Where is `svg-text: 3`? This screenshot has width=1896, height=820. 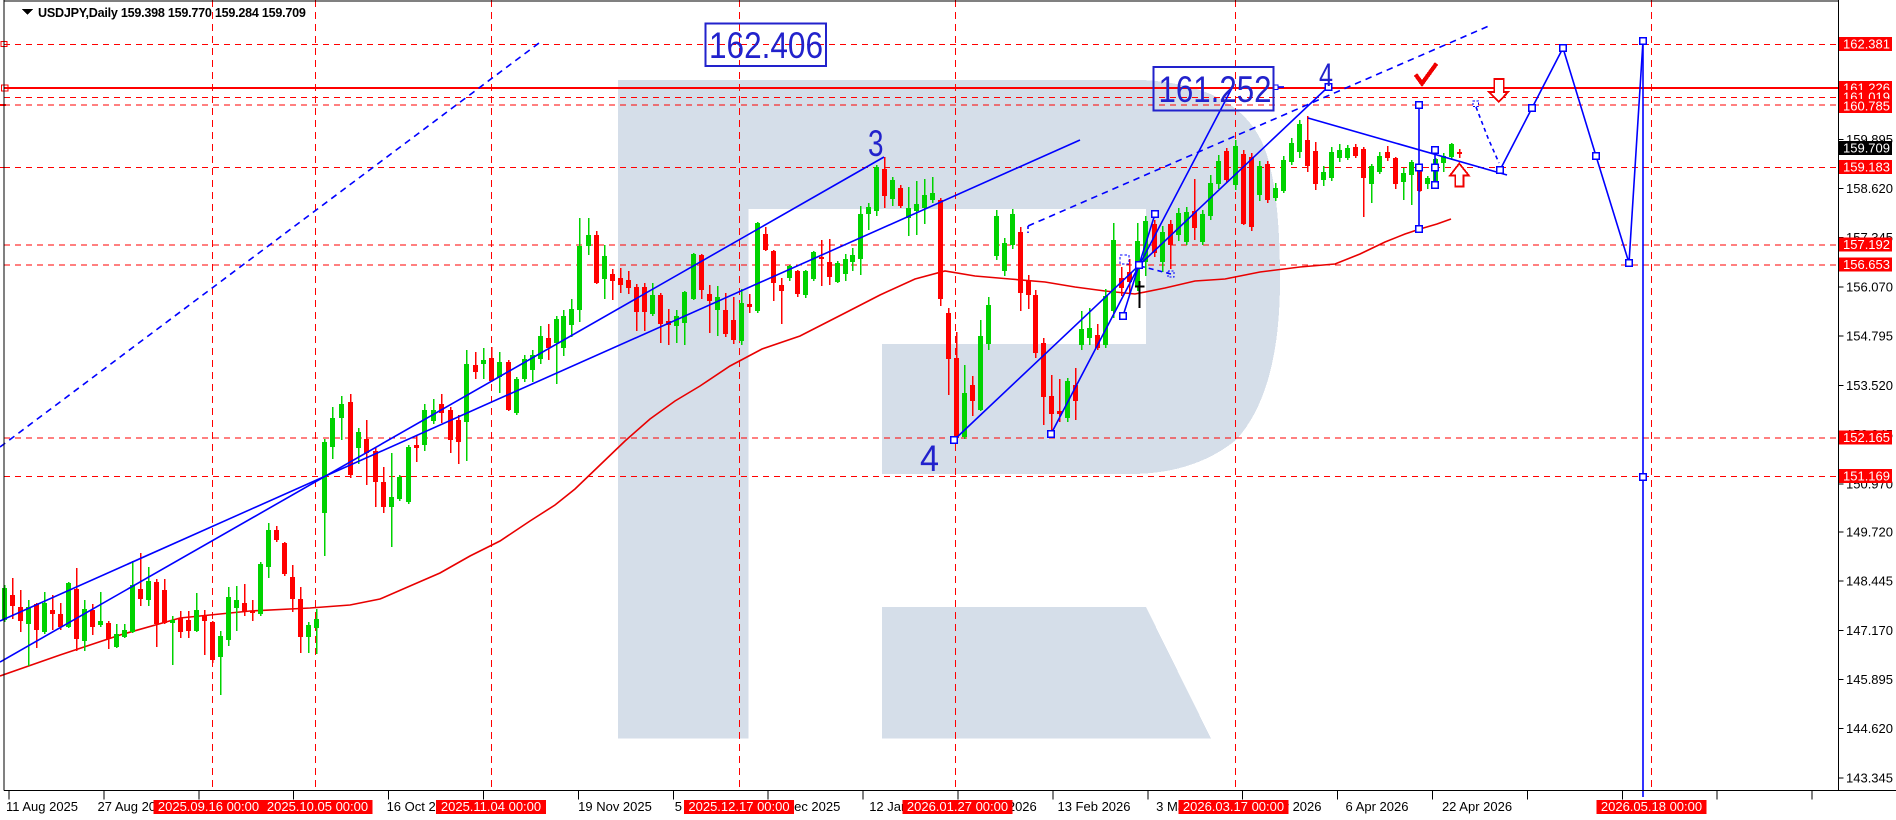
svg-text: 3 is located at coordinates (876, 143).